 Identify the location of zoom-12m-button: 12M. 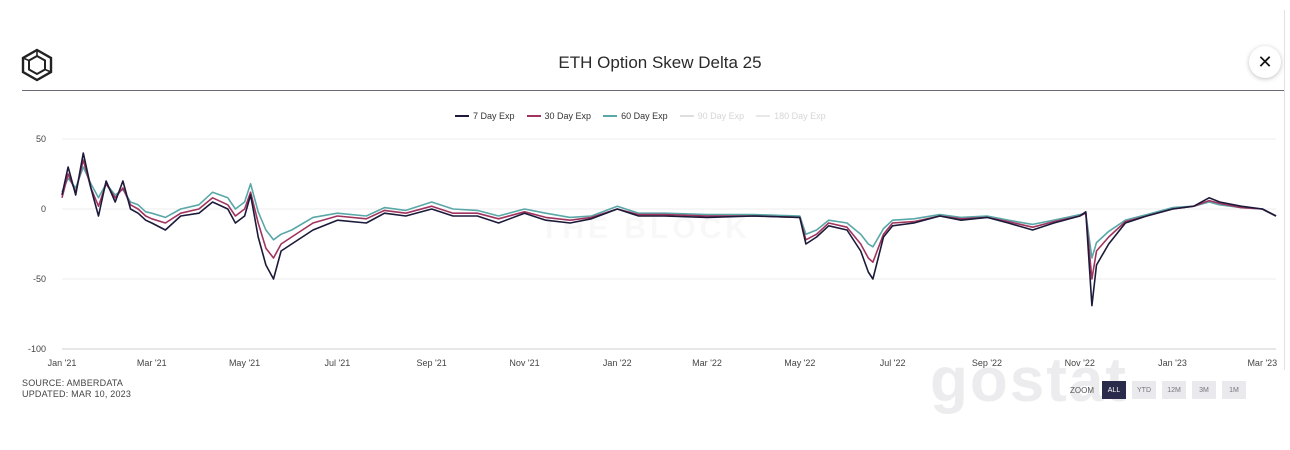
(1174, 390).